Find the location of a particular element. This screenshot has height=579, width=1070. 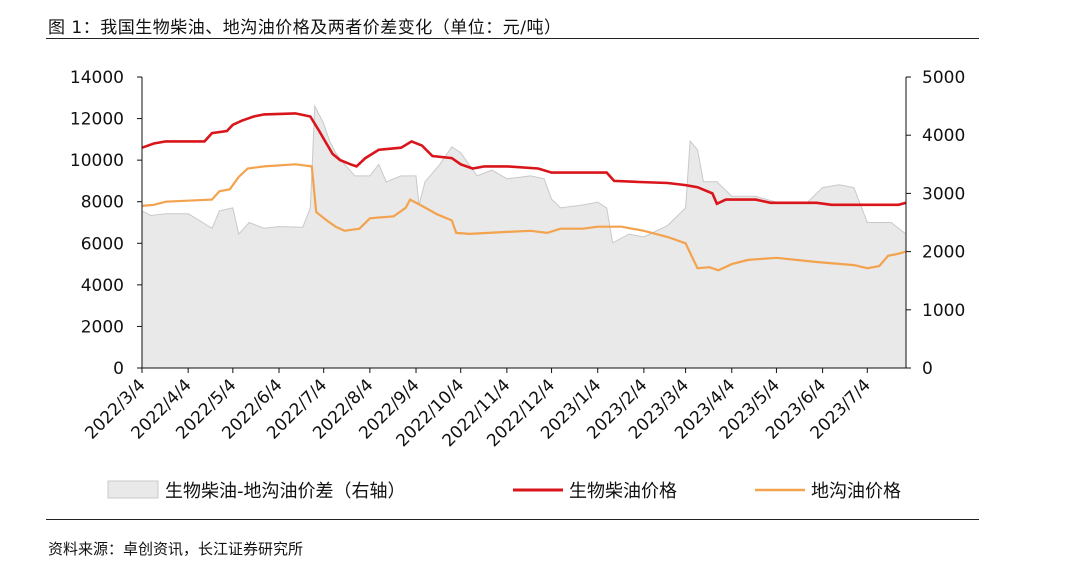

y-left-tick-label: 14000 is located at coordinates (97, 78).